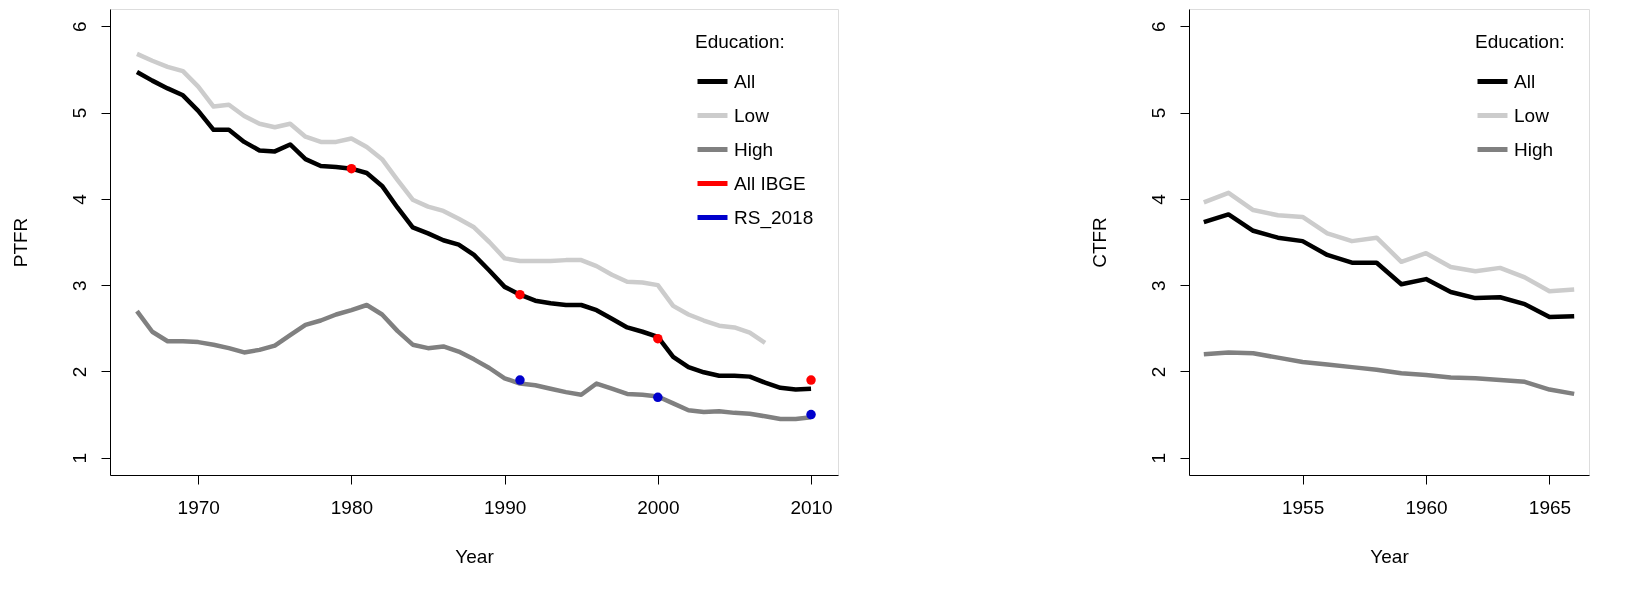 The width and height of the screenshot is (1634, 612). I want to click on x-tick-label: 2010, so click(811, 507).